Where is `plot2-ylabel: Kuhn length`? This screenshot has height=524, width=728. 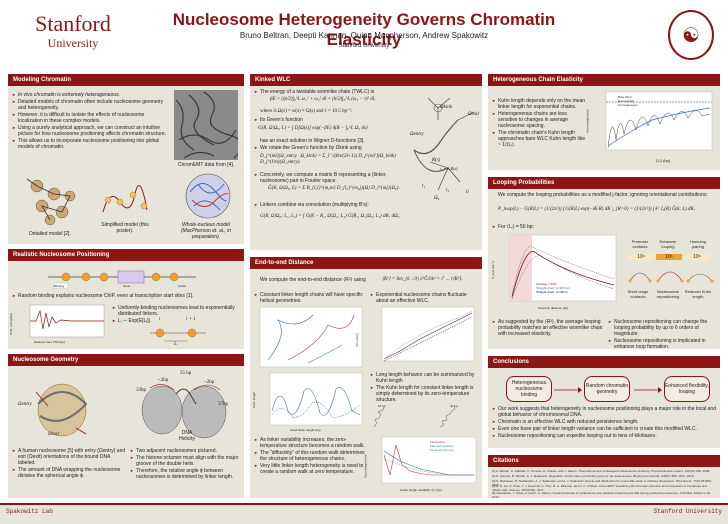 plot2-ylabel: Kuhn length is located at coordinates (254, 400).